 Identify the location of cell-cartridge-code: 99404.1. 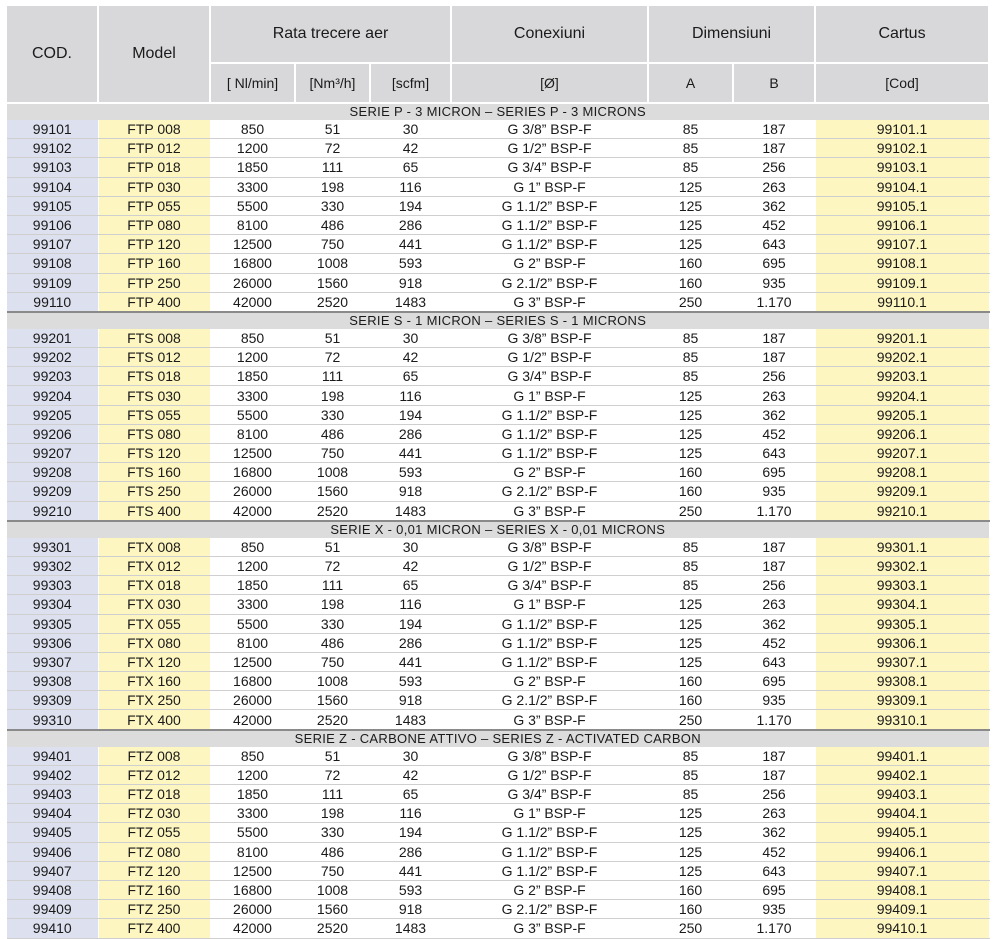
(902, 813).